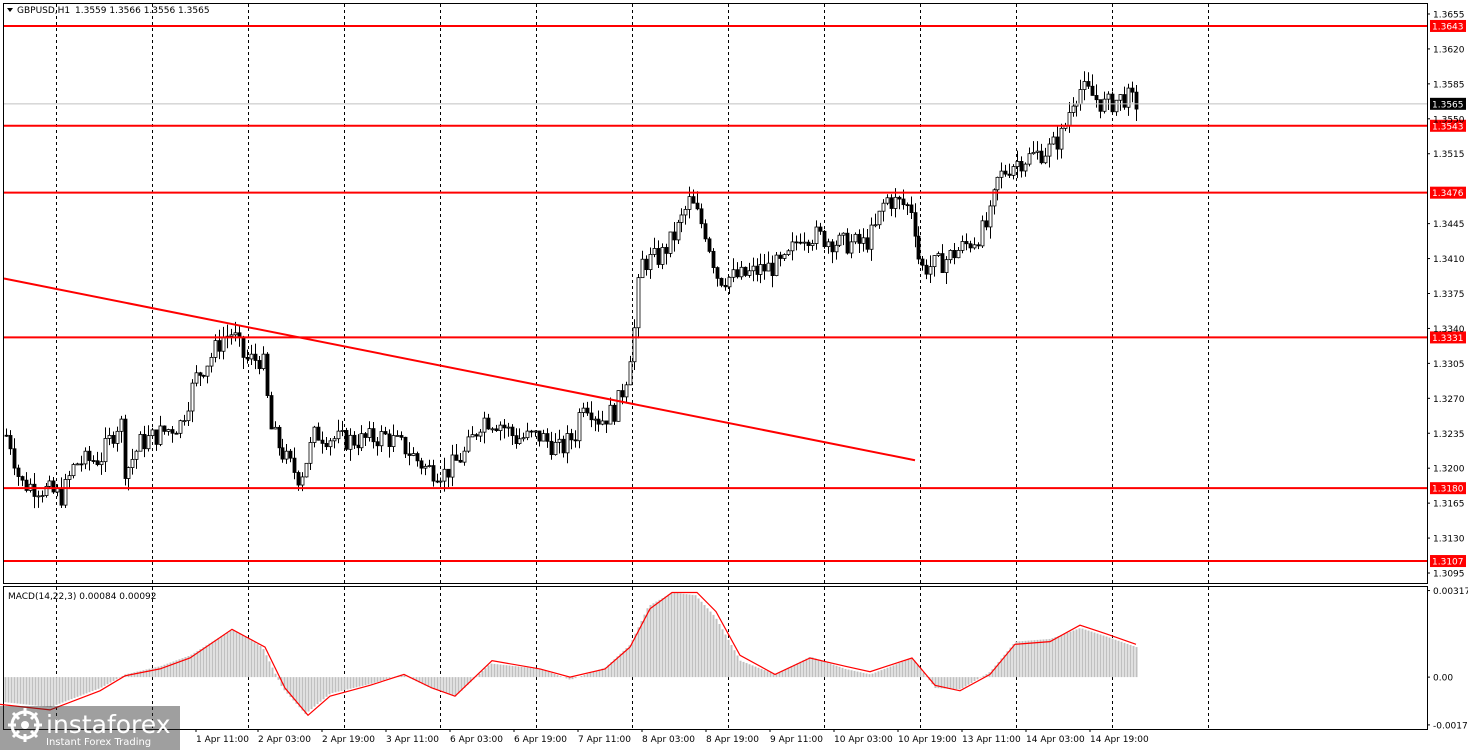 The image size is (1468, 750). I want to click on chart-menu-arrow-icon, so click(10, 10).